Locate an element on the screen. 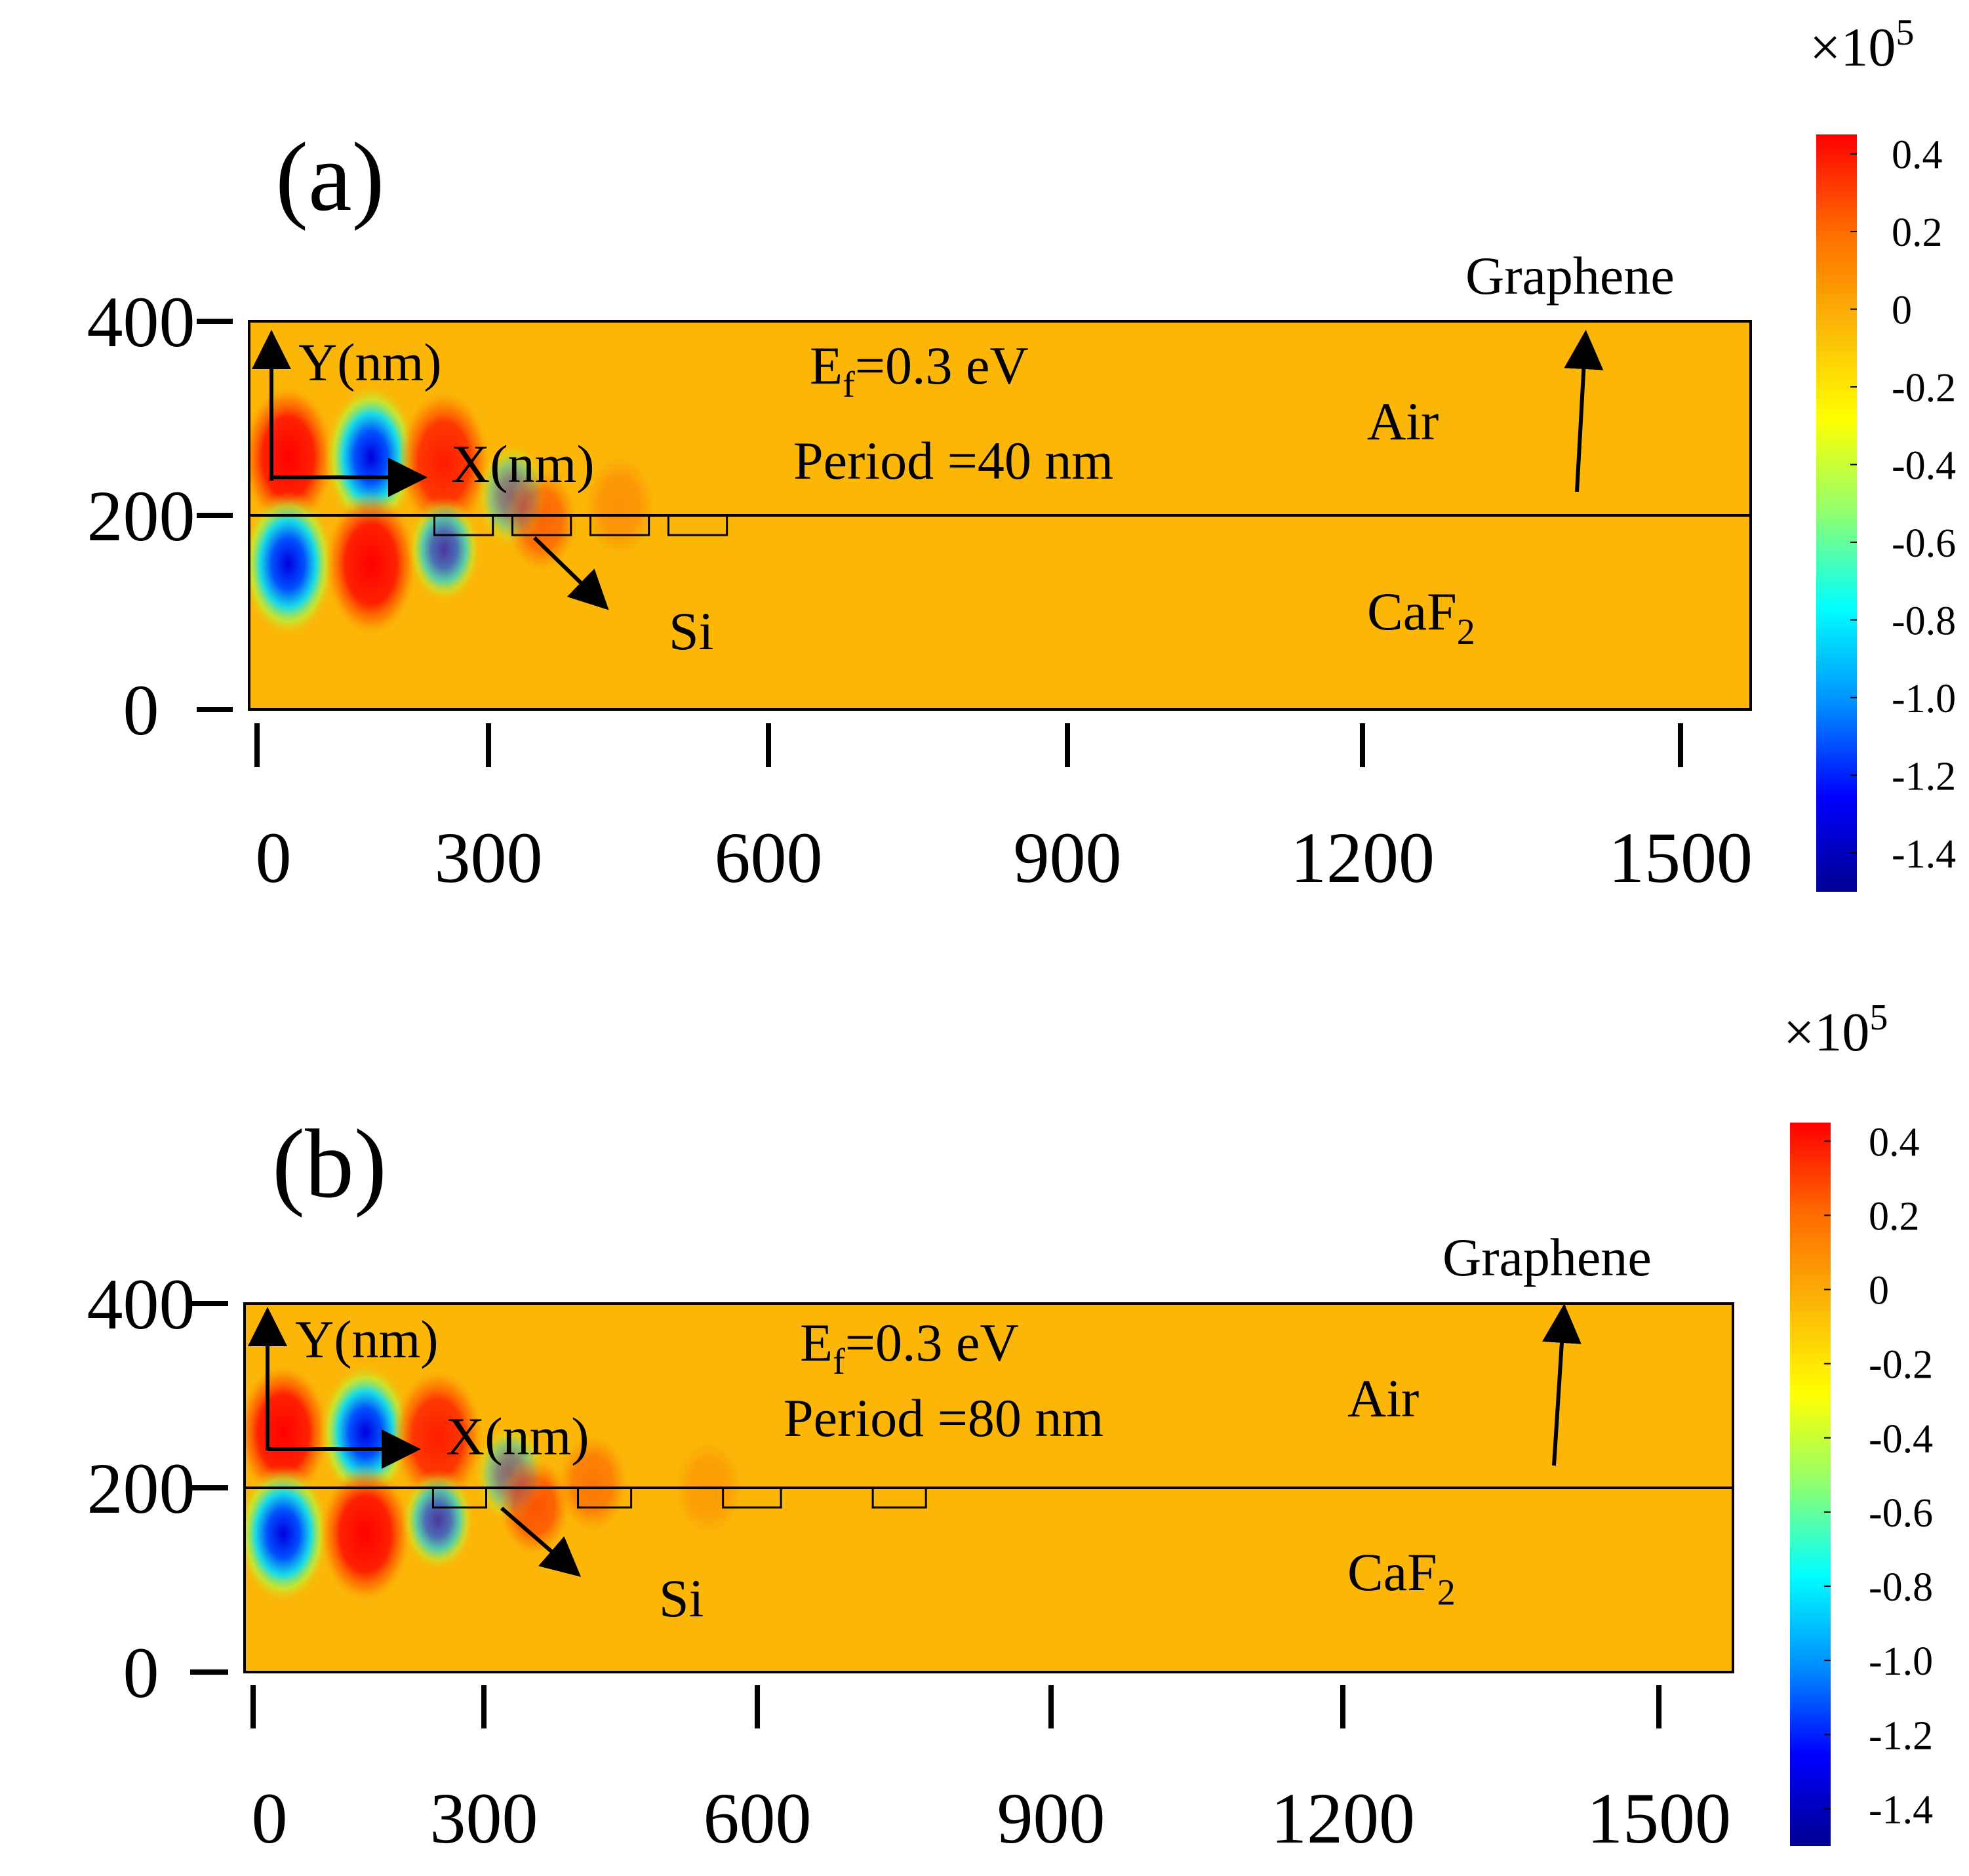 This screenshot has width=1969, height=1876. panel-label: (b) is located at coordinates (329, 1163).